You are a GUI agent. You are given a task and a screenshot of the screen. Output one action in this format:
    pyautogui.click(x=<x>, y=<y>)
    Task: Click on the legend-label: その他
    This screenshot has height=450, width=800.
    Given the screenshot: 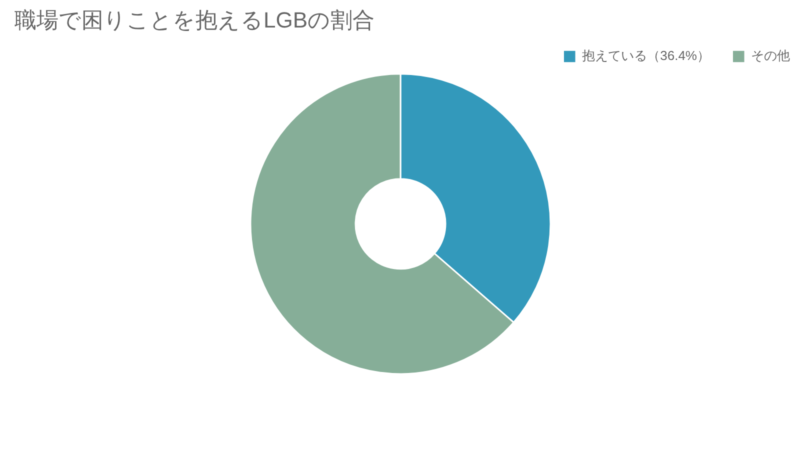 What is the action you would take?
    pyautogui.click(x=770, y=56)
    